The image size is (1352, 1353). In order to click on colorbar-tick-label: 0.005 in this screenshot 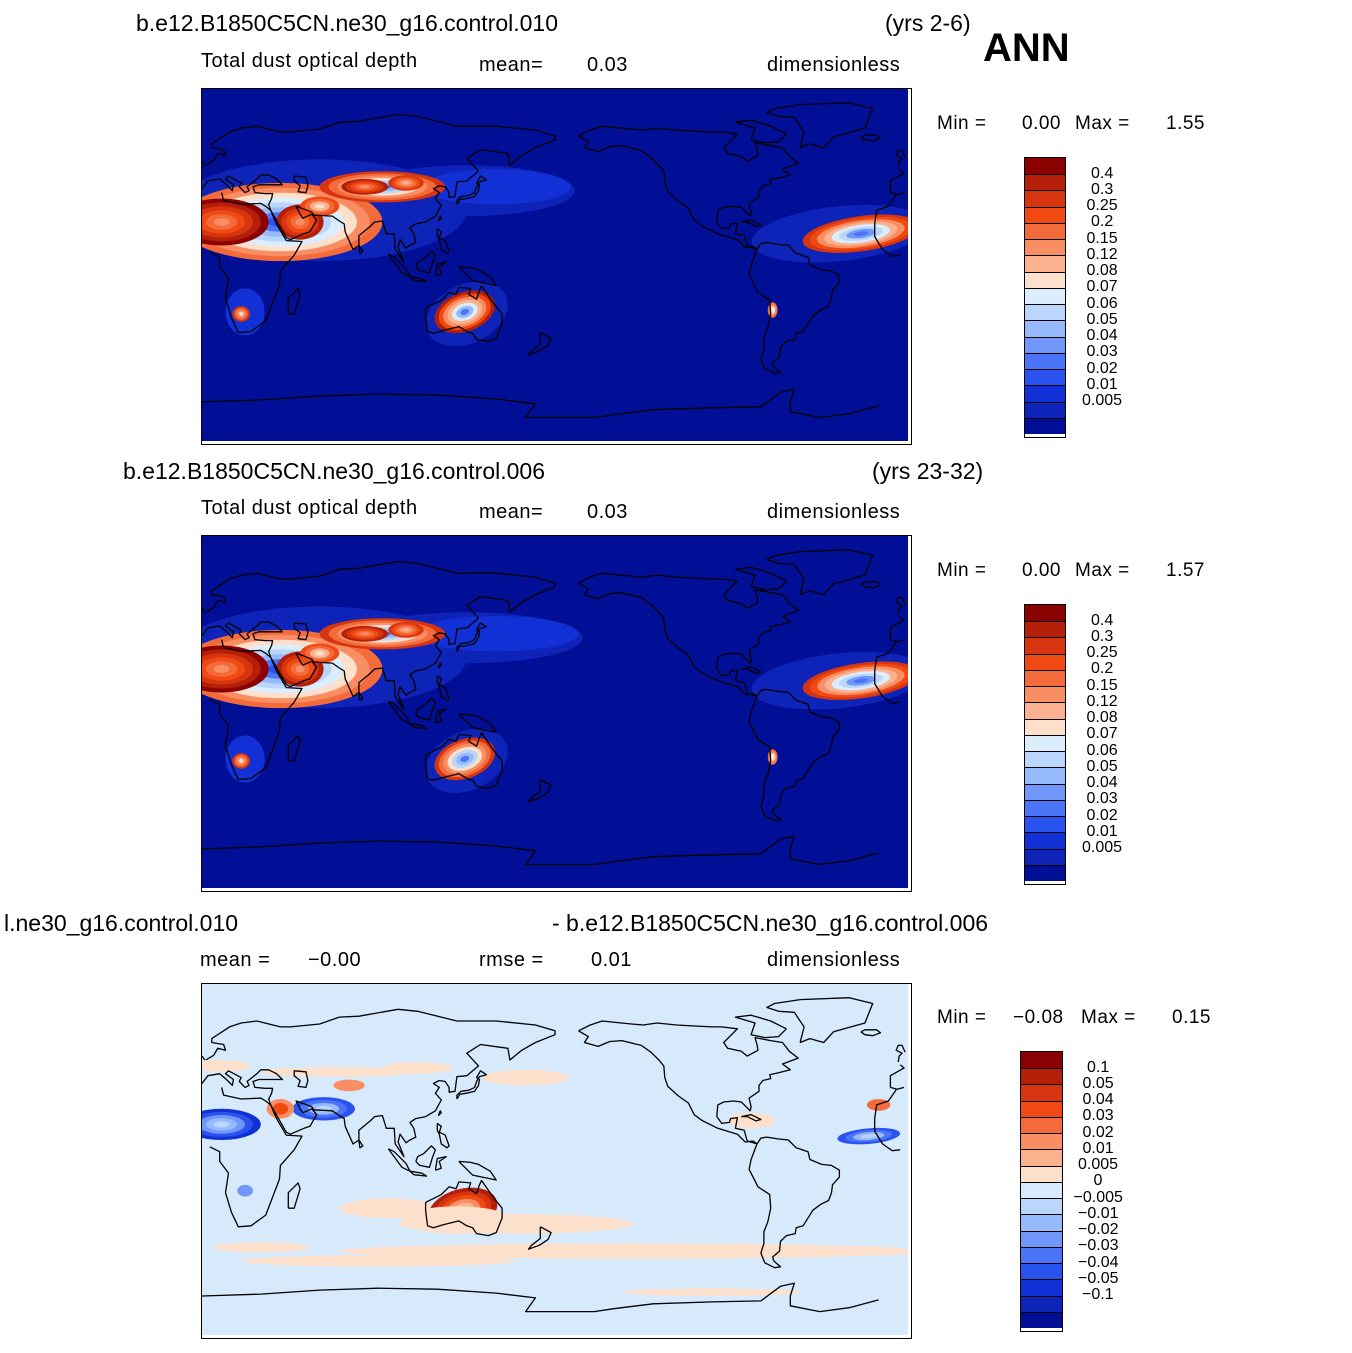, I will do `click(1102, 400)`.